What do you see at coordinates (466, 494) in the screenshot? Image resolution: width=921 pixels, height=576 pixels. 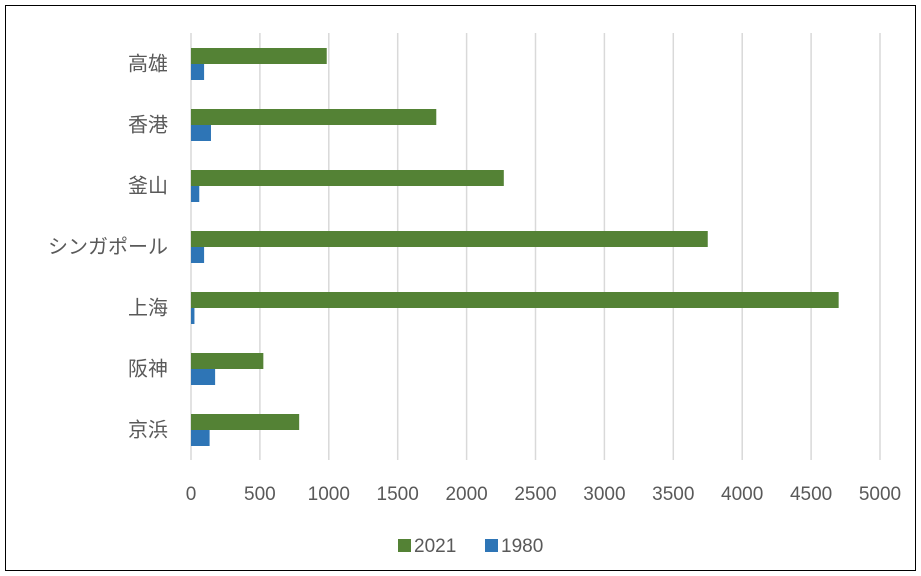 I see `x-tick-label: 2000` at bounding box center [466, 494].